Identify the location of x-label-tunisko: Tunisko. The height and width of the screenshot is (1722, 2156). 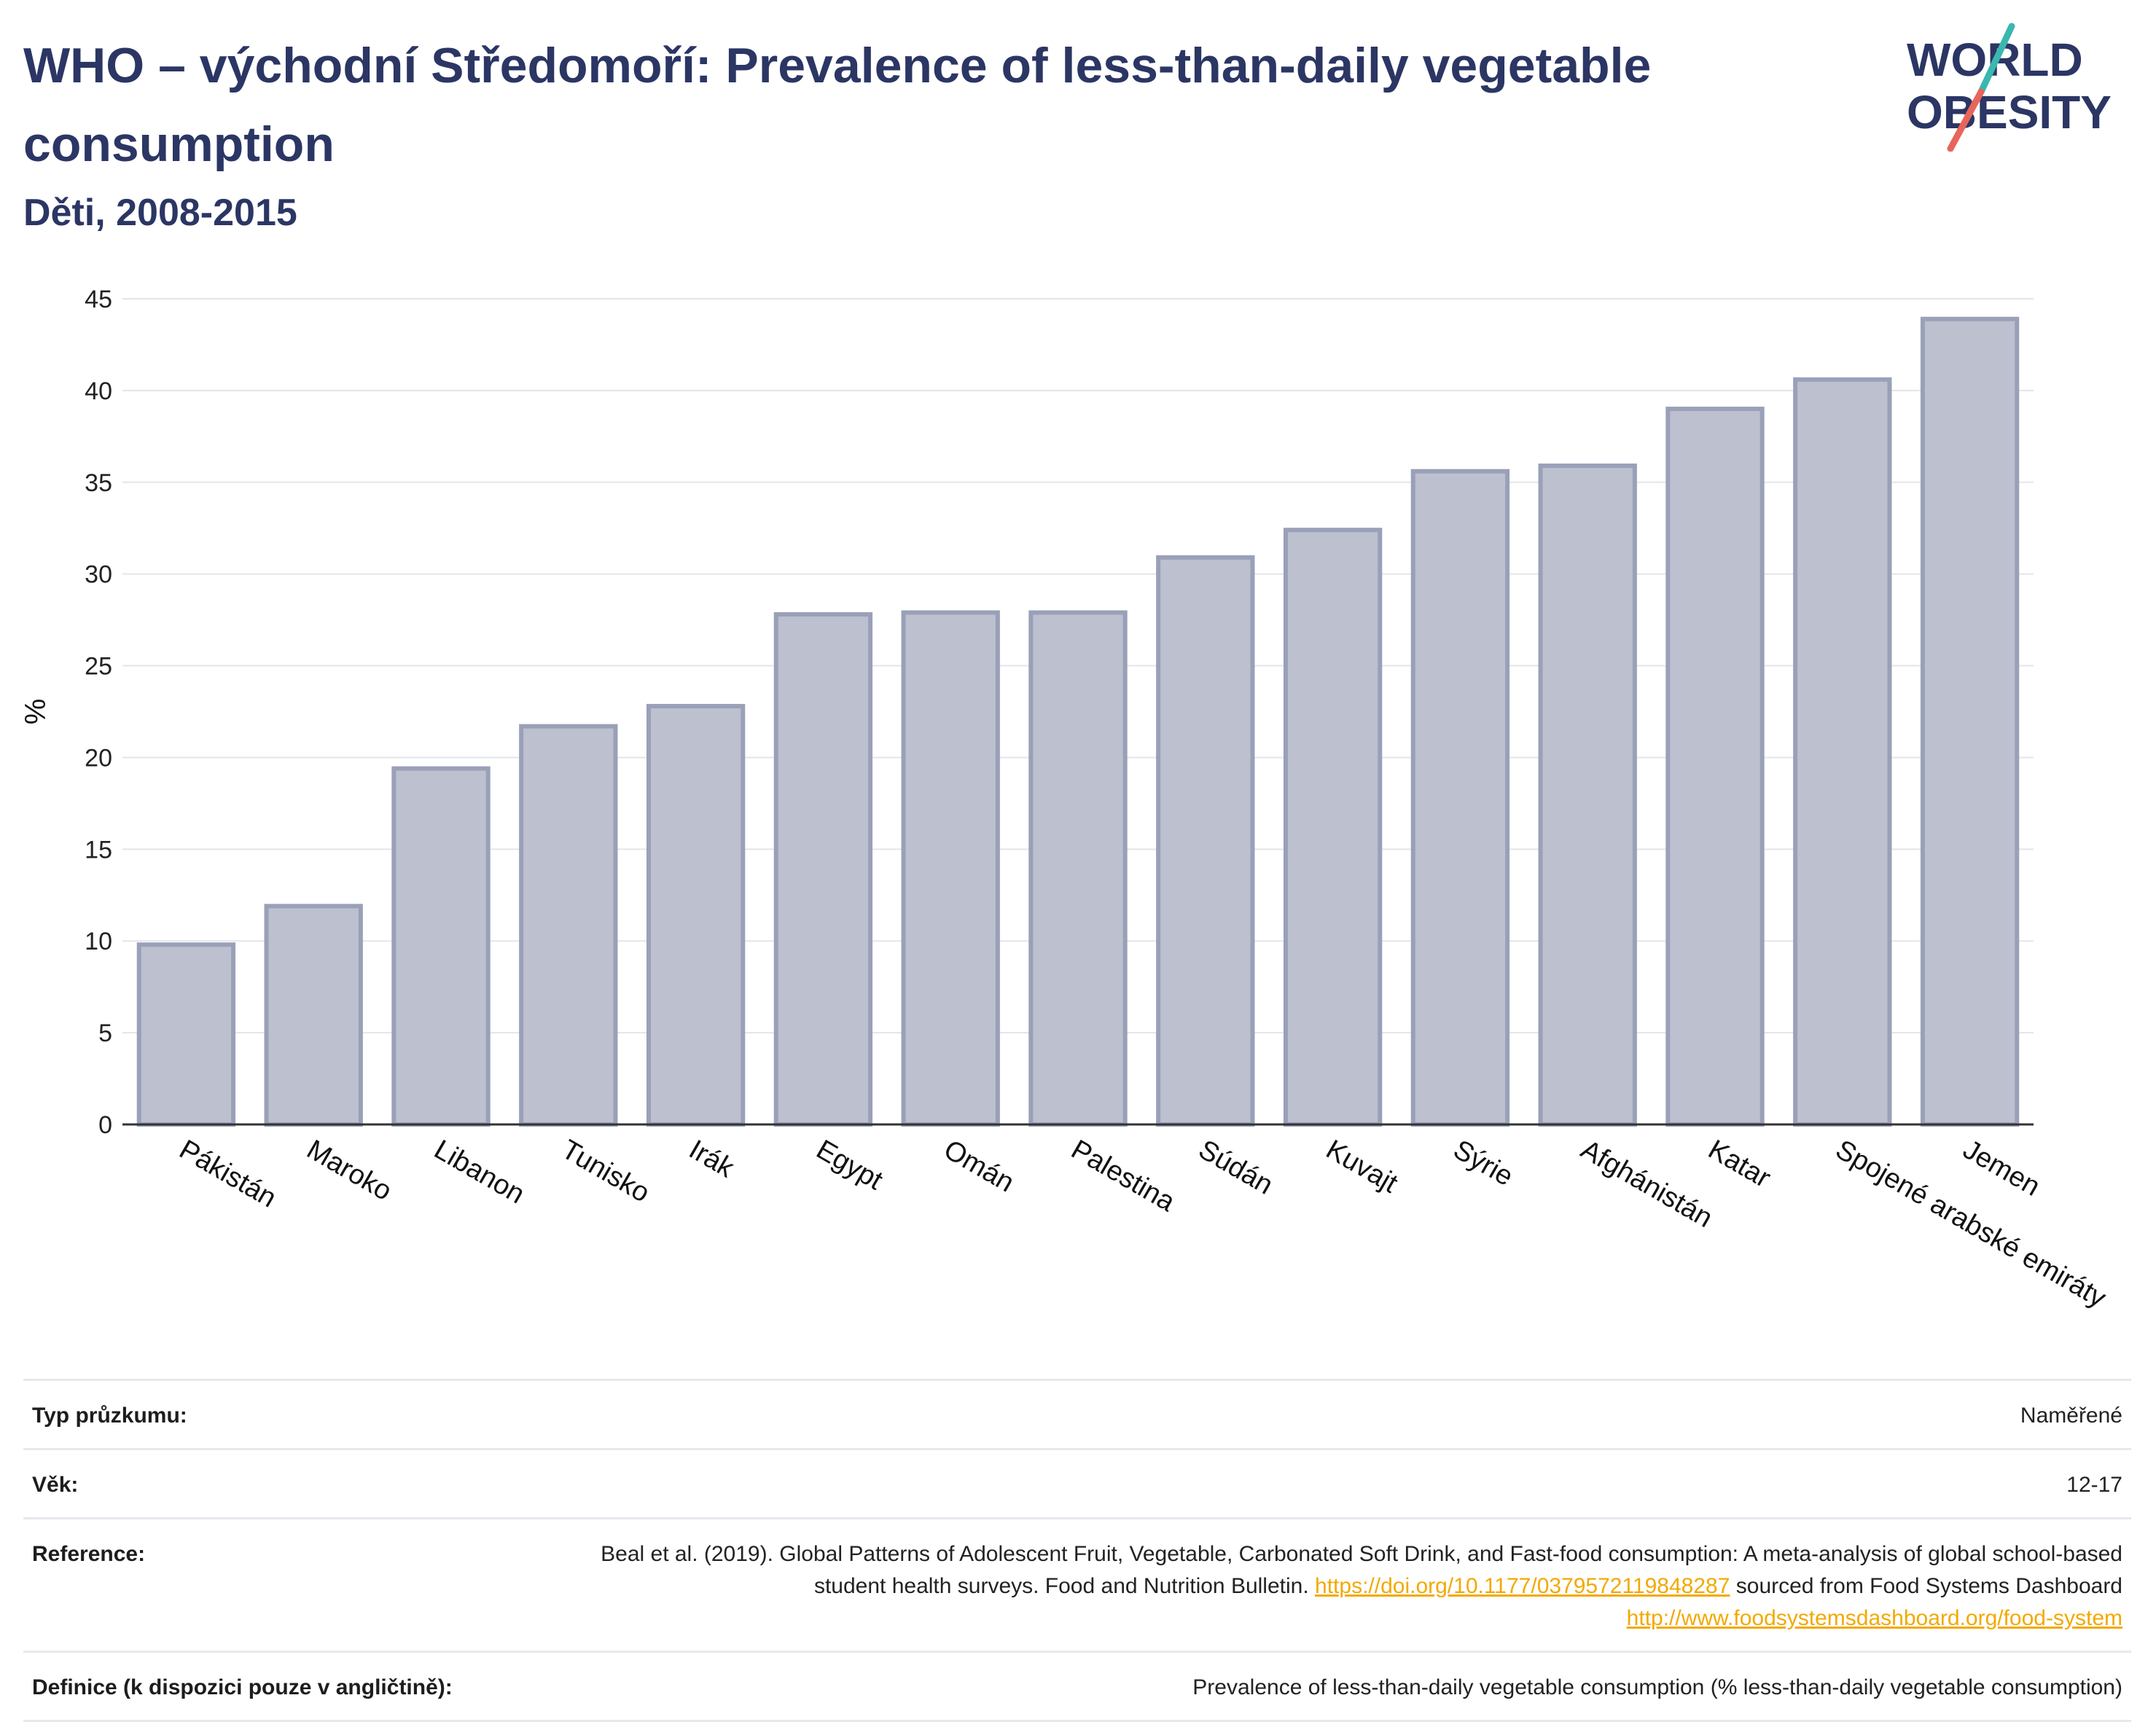
(605, 1171).